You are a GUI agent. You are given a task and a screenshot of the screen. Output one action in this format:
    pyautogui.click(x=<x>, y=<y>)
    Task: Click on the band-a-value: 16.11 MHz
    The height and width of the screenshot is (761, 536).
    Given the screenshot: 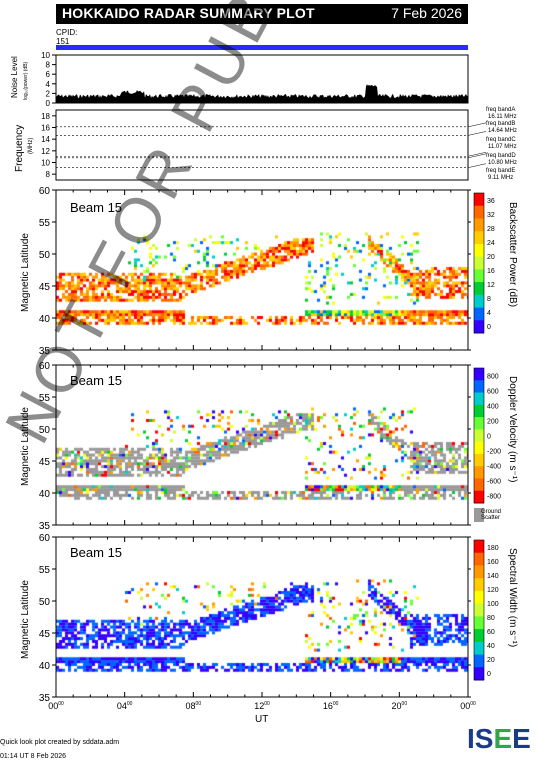 What is the action you would take?
    pyautogui.click(x=502, y=117)
    